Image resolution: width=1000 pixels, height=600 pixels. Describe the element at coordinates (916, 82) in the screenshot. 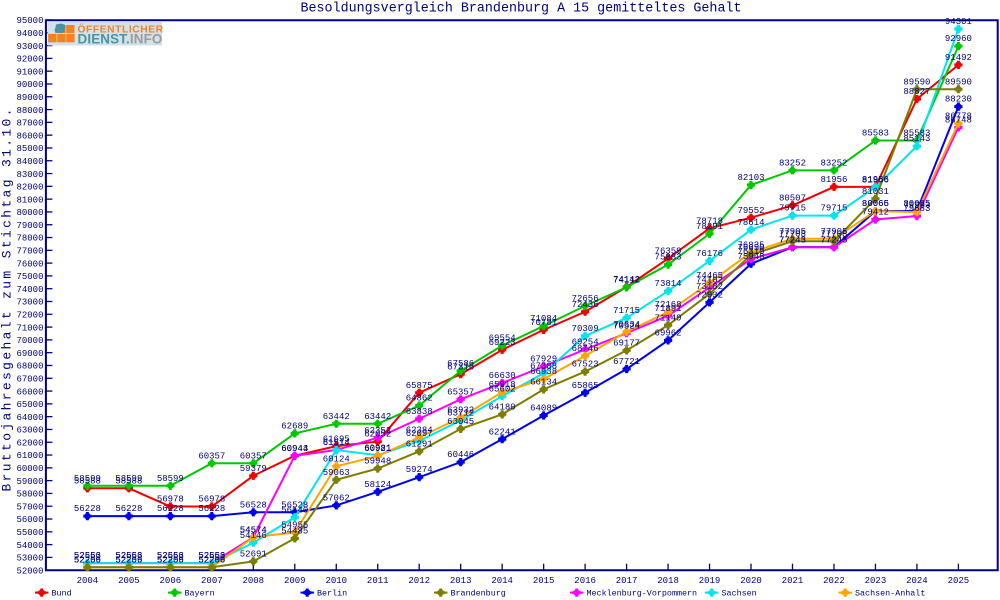

I see `svg-text: 89590` at that location.